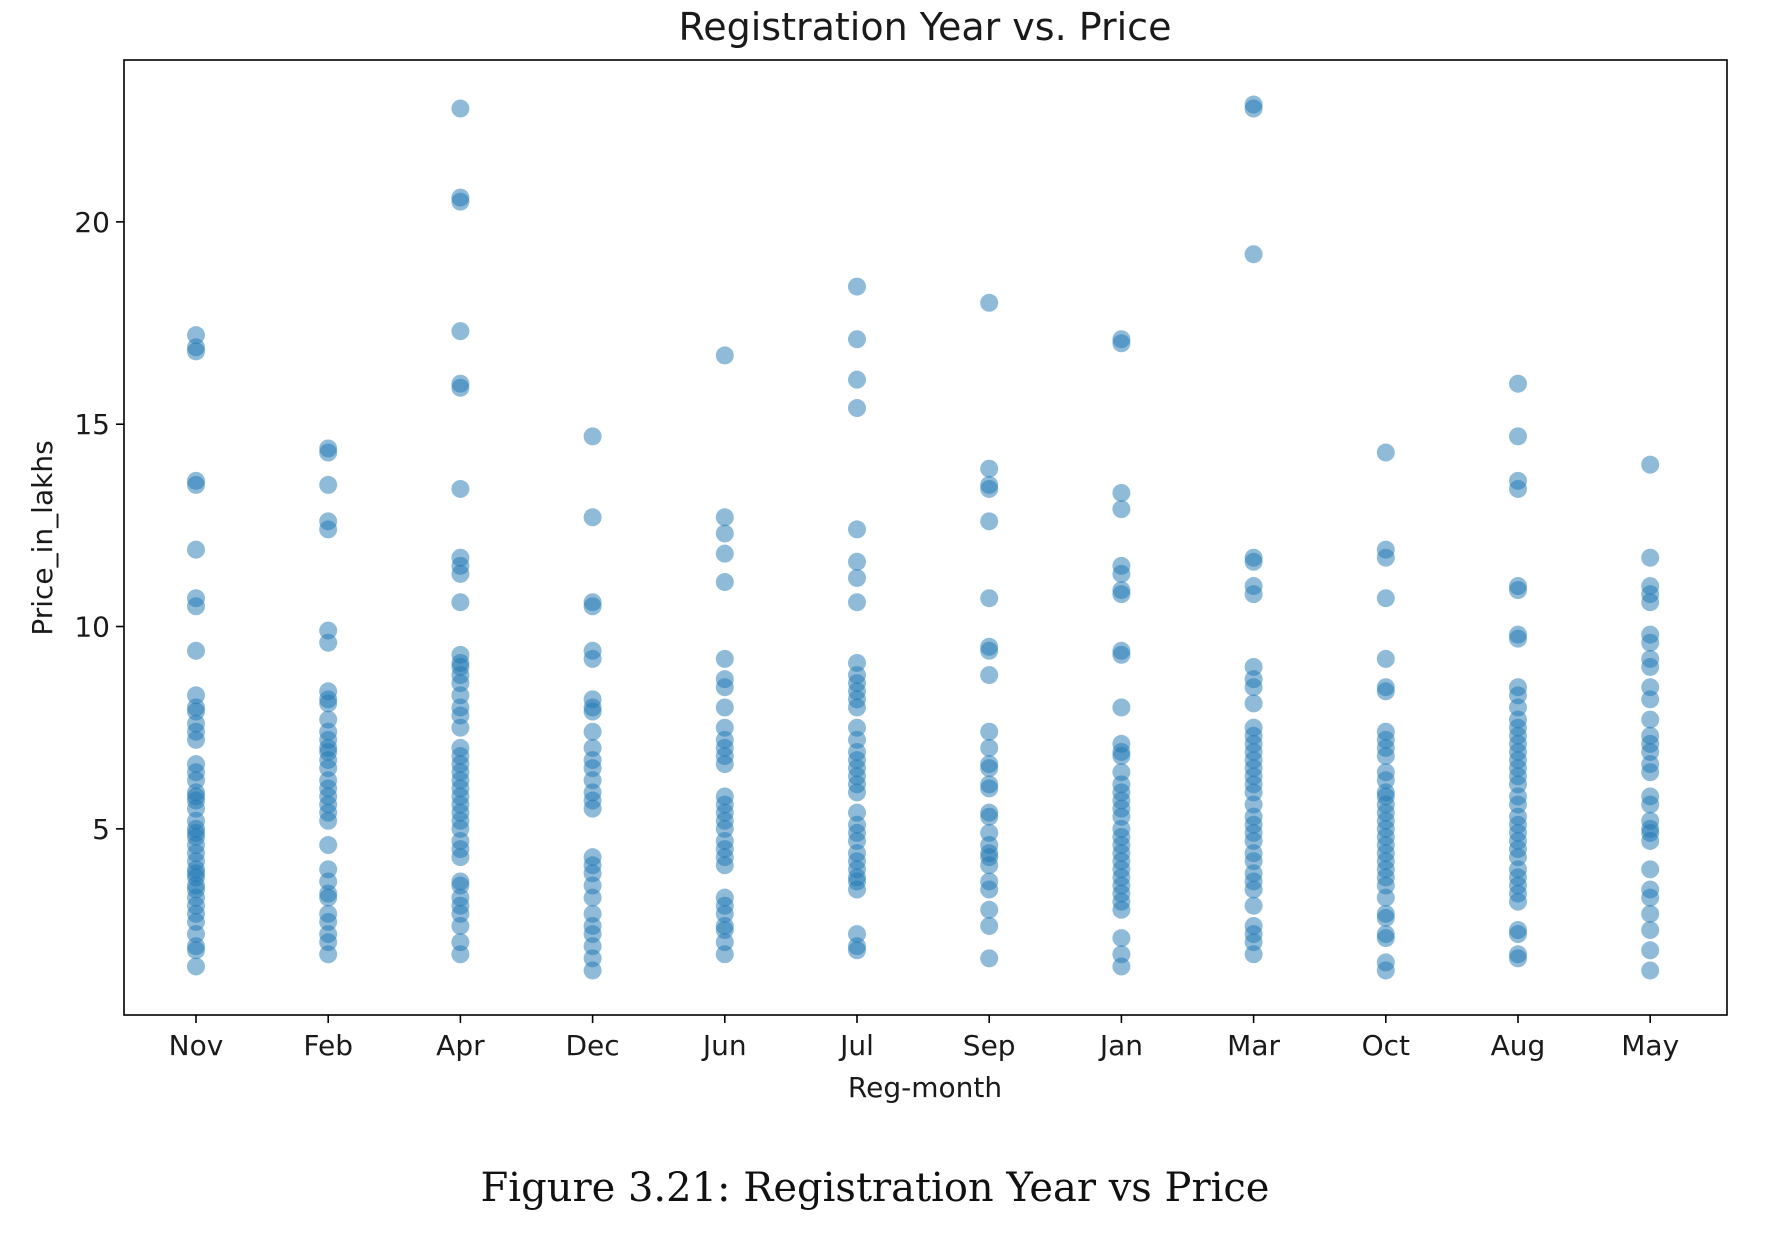  I want to click on y-axis-label: Price_in_lakhs, so click(42, 537).